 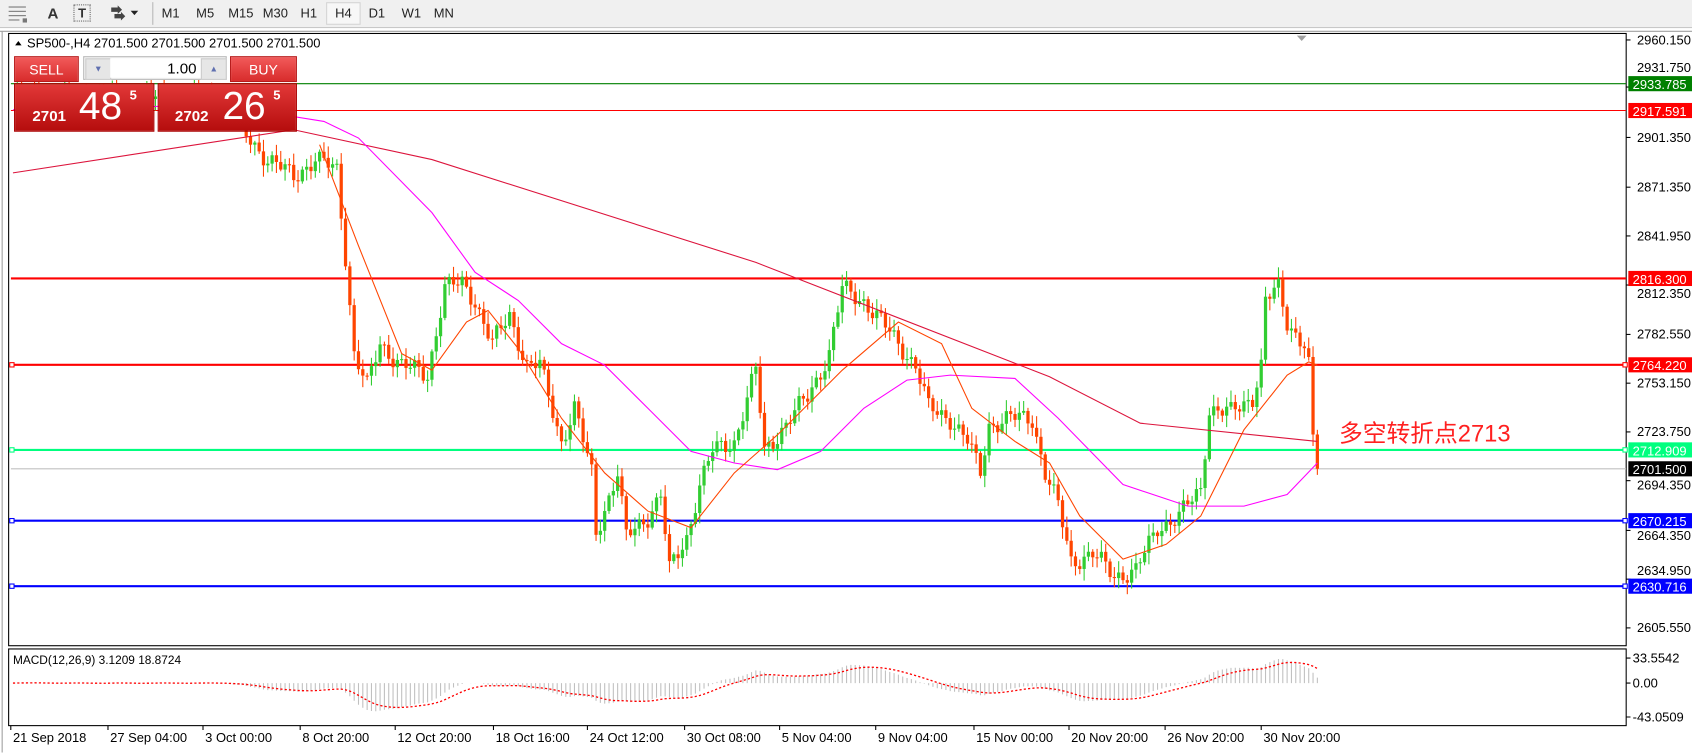 What do you see at coordinates (18, 43) in the screenshot?
I see `collapse-panel-icon` at bounding box center [18, 43].